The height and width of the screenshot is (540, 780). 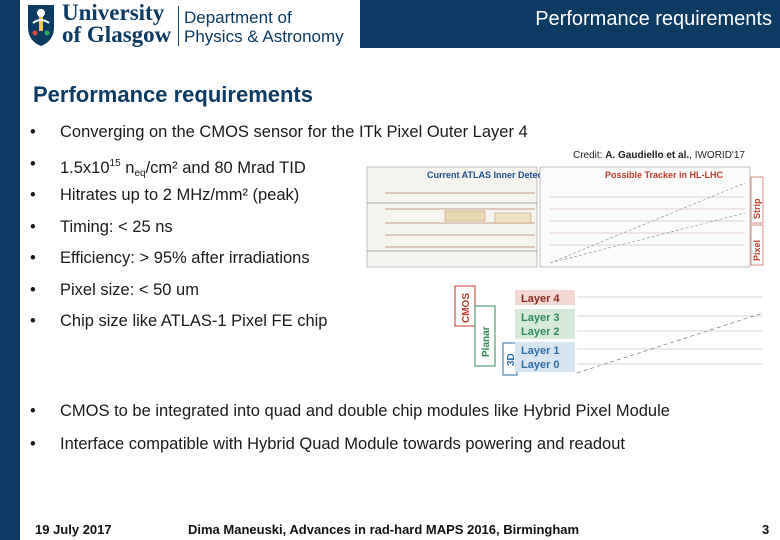 I want to click on pixel-label: Pixel, so click(x=757, y=250).